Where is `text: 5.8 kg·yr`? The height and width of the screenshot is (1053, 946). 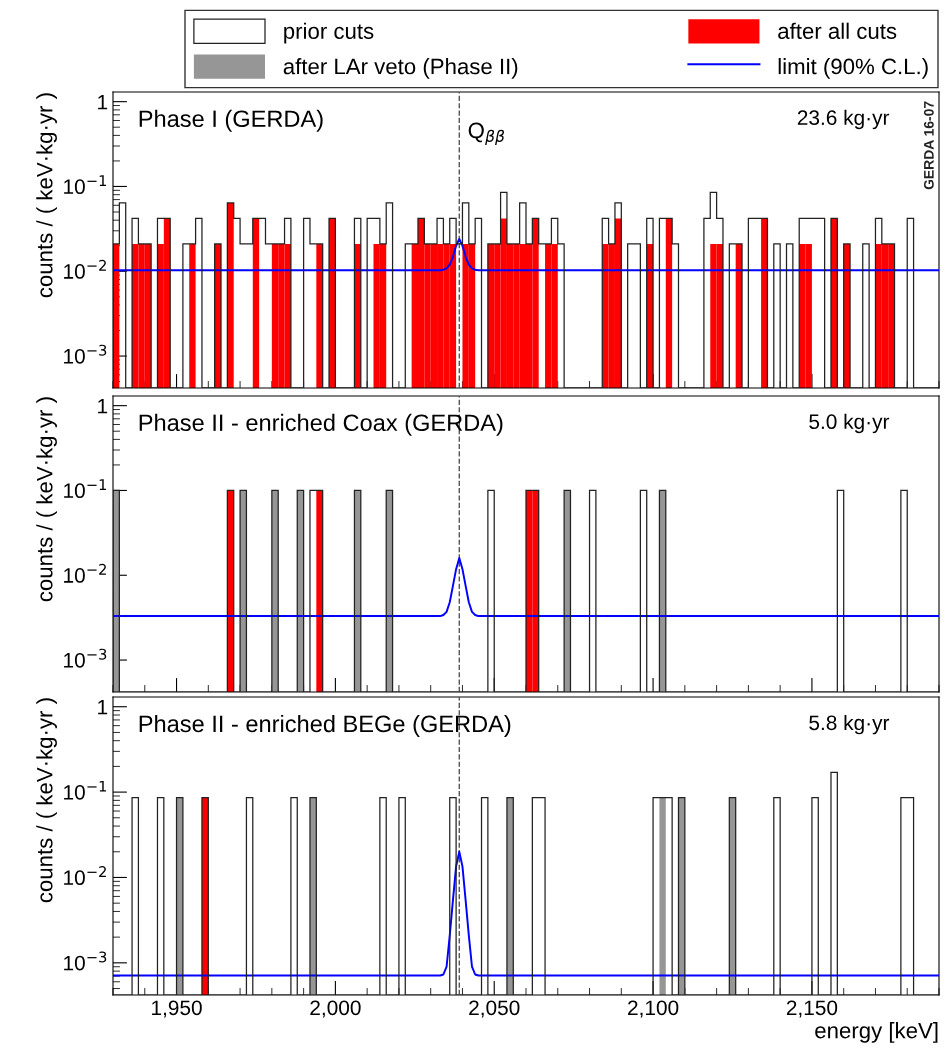
text: 5.8 kg·yr is located at coordinates (849, 724).